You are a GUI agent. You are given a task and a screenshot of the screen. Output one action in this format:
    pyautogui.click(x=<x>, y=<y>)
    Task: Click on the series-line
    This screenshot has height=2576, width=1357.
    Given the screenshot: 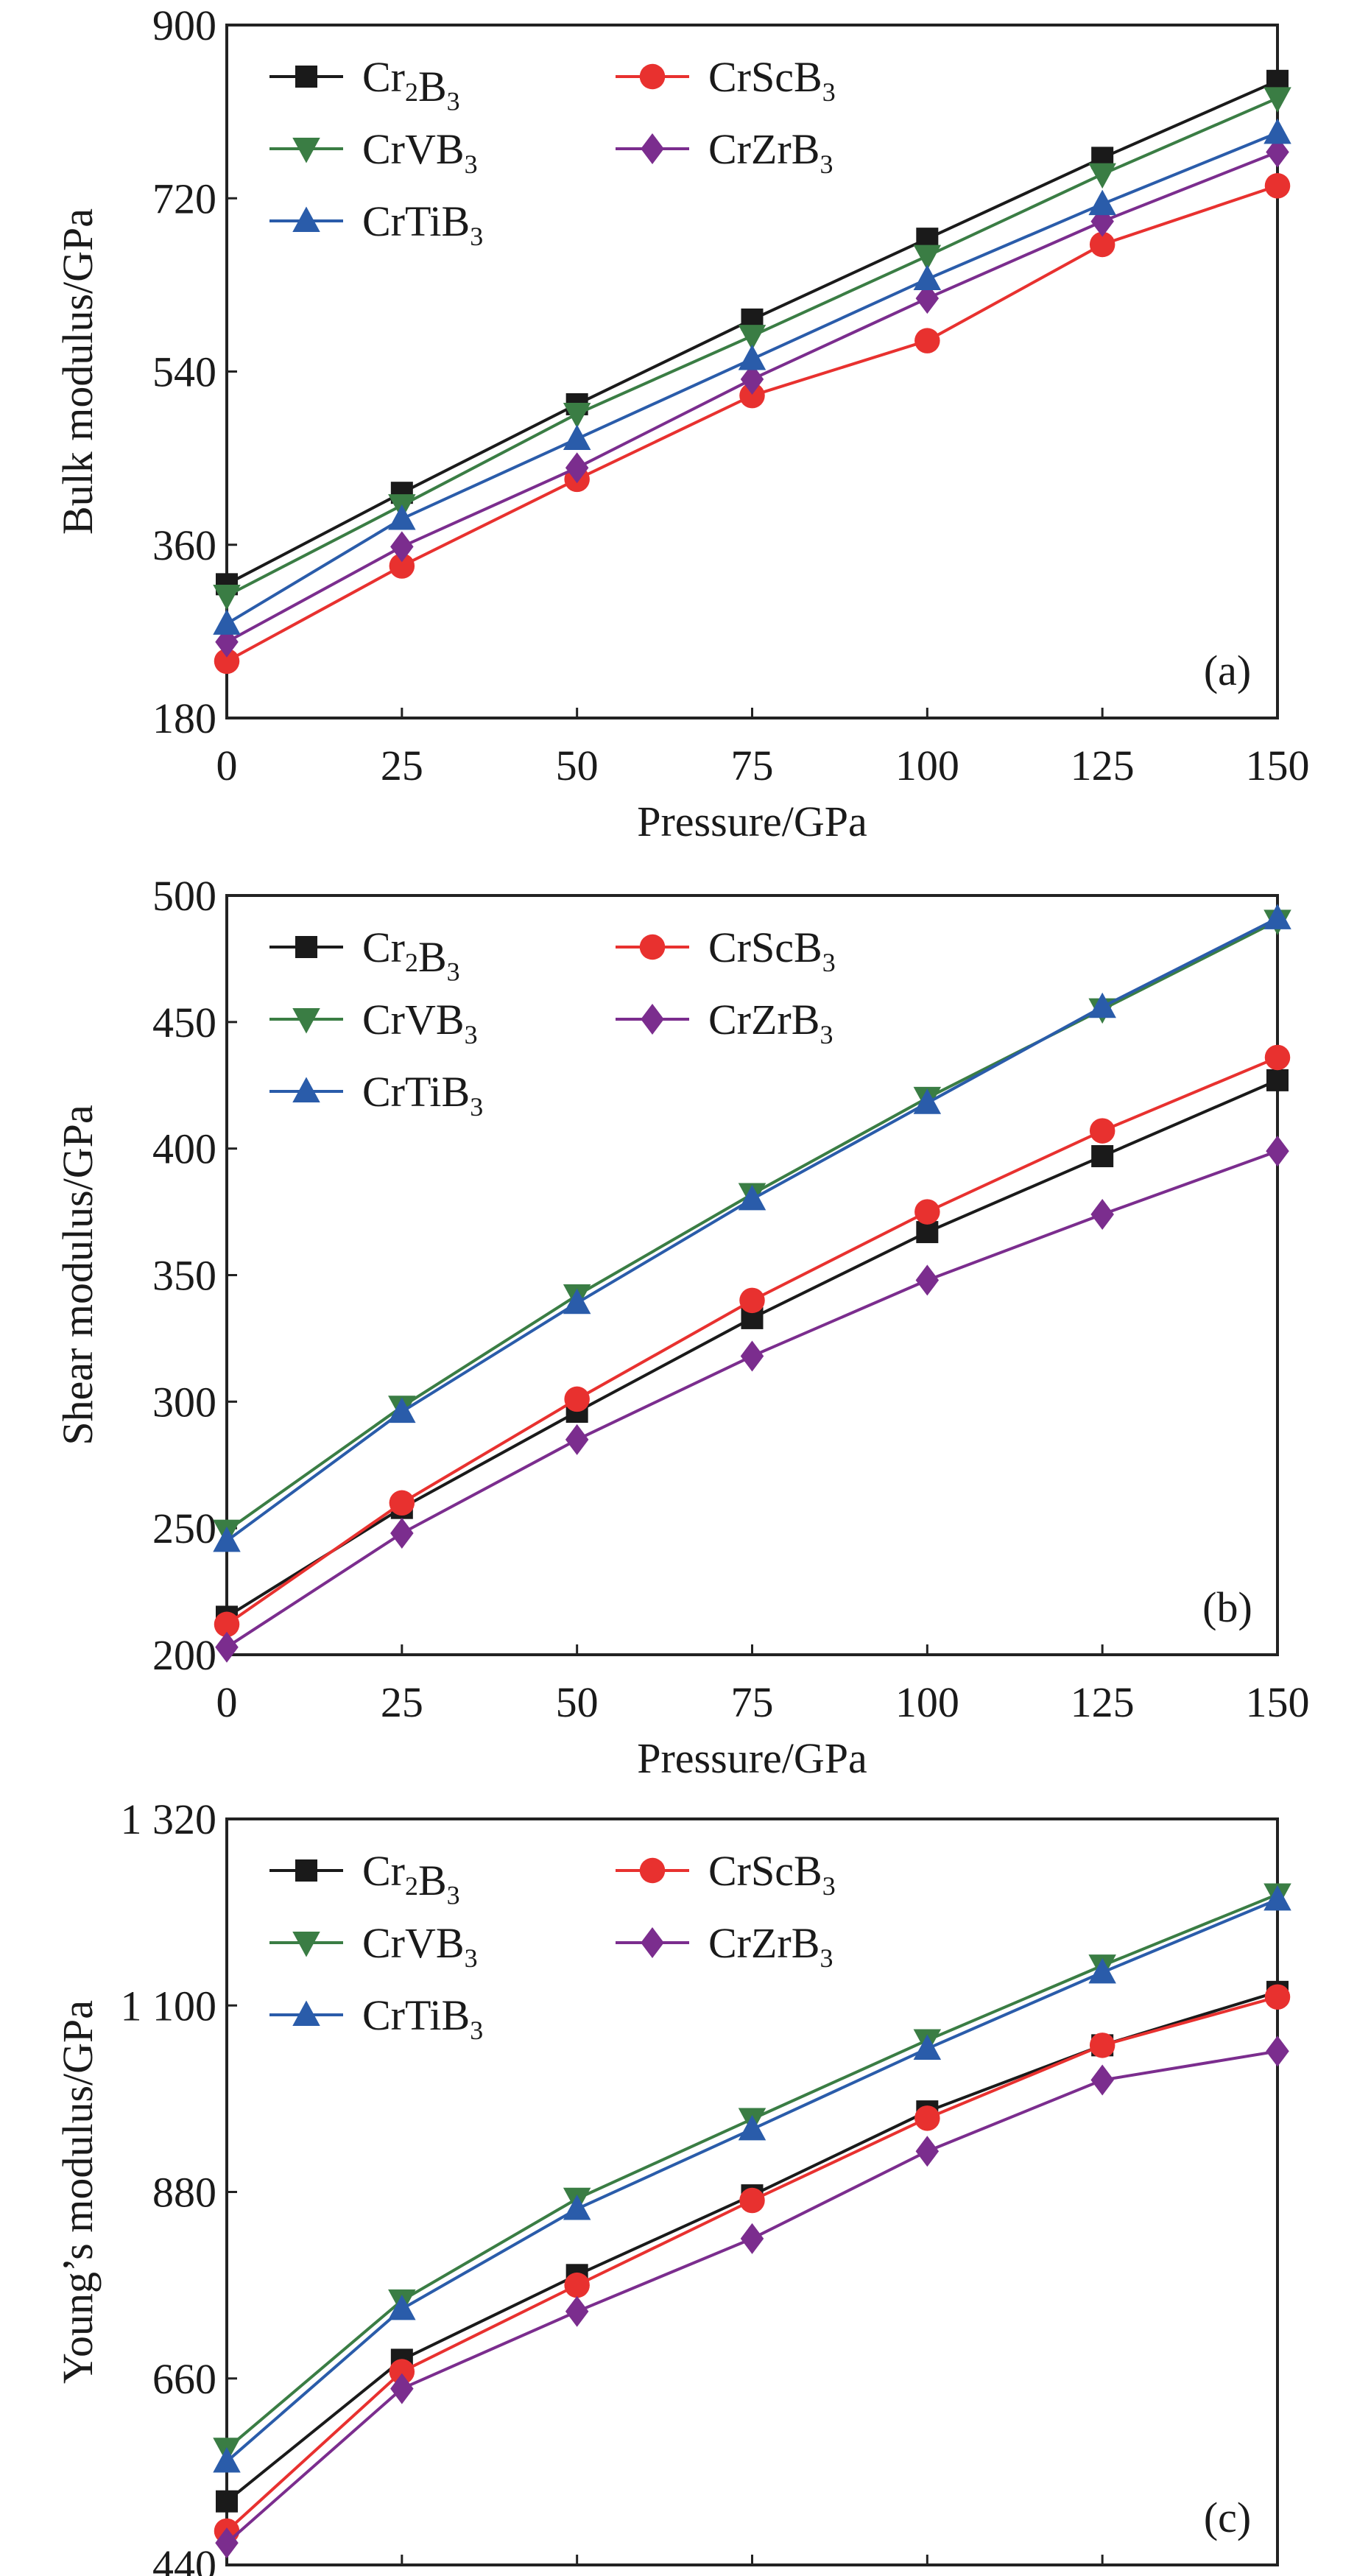 What is the action you would take?
    pyautogui.click(x=752, y=423)
    